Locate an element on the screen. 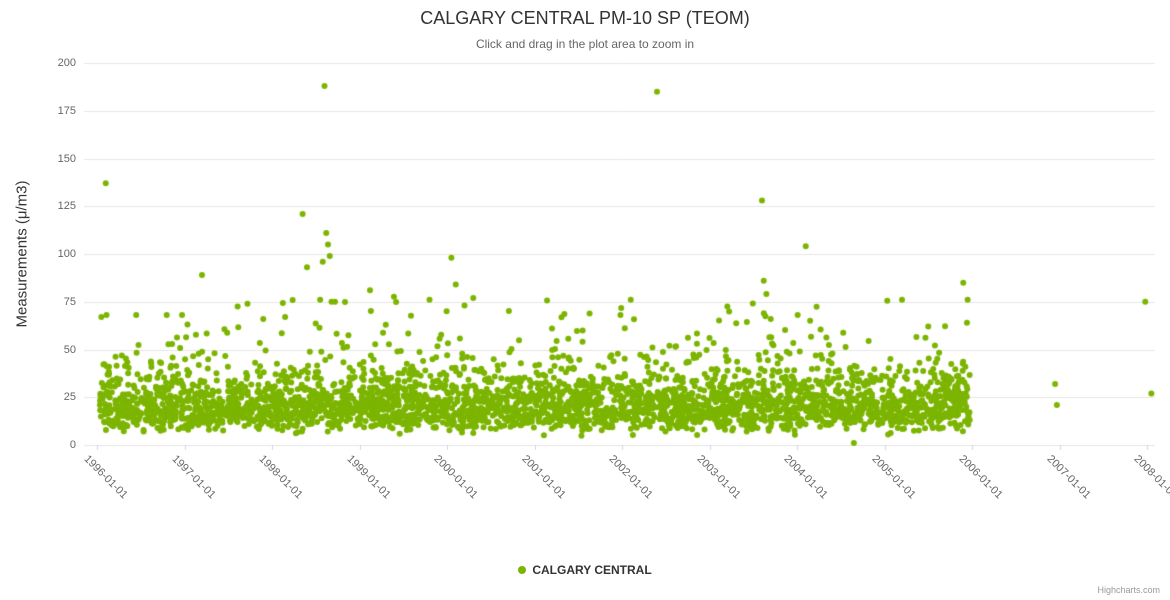 Image resolution: width=1170 pixels, height=600 pixels. y-tick-label: 0 is located at coordinates (72, 445).